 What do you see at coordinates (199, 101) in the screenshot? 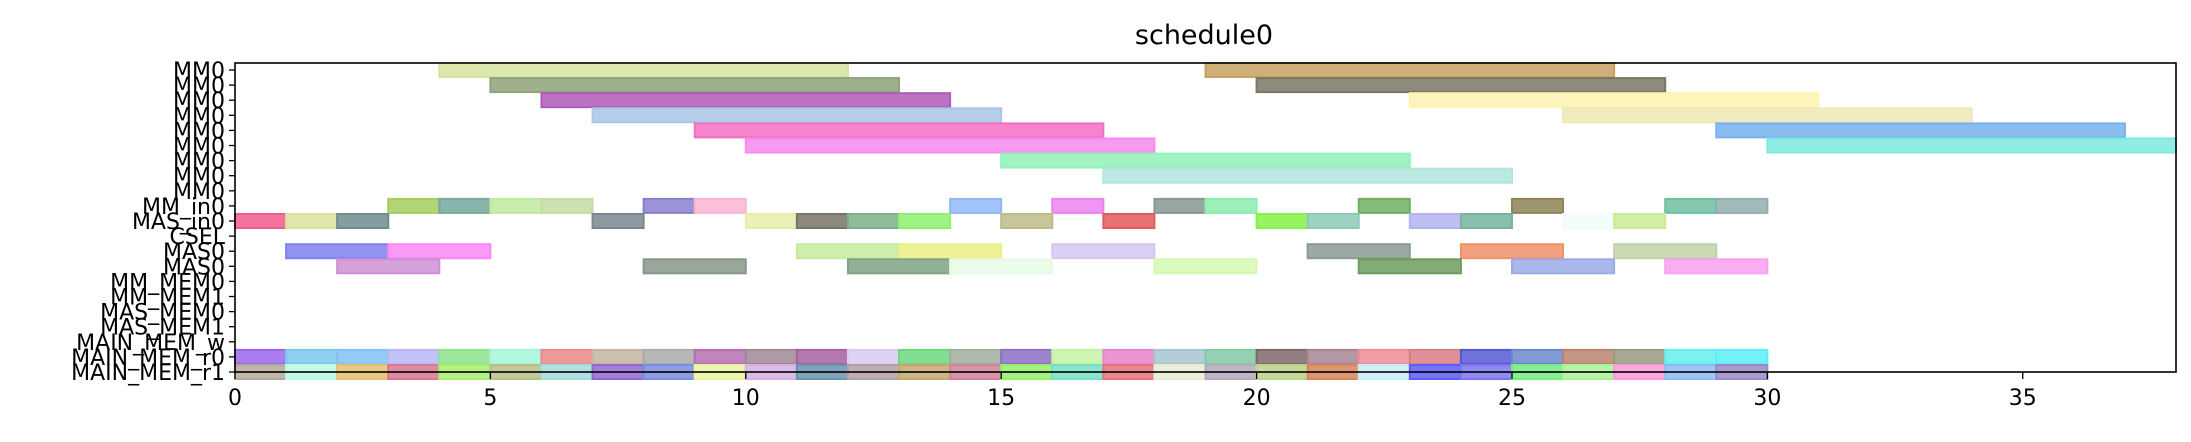
I see `y-tick-label-2: MM0` at bounding box center [199, 101].